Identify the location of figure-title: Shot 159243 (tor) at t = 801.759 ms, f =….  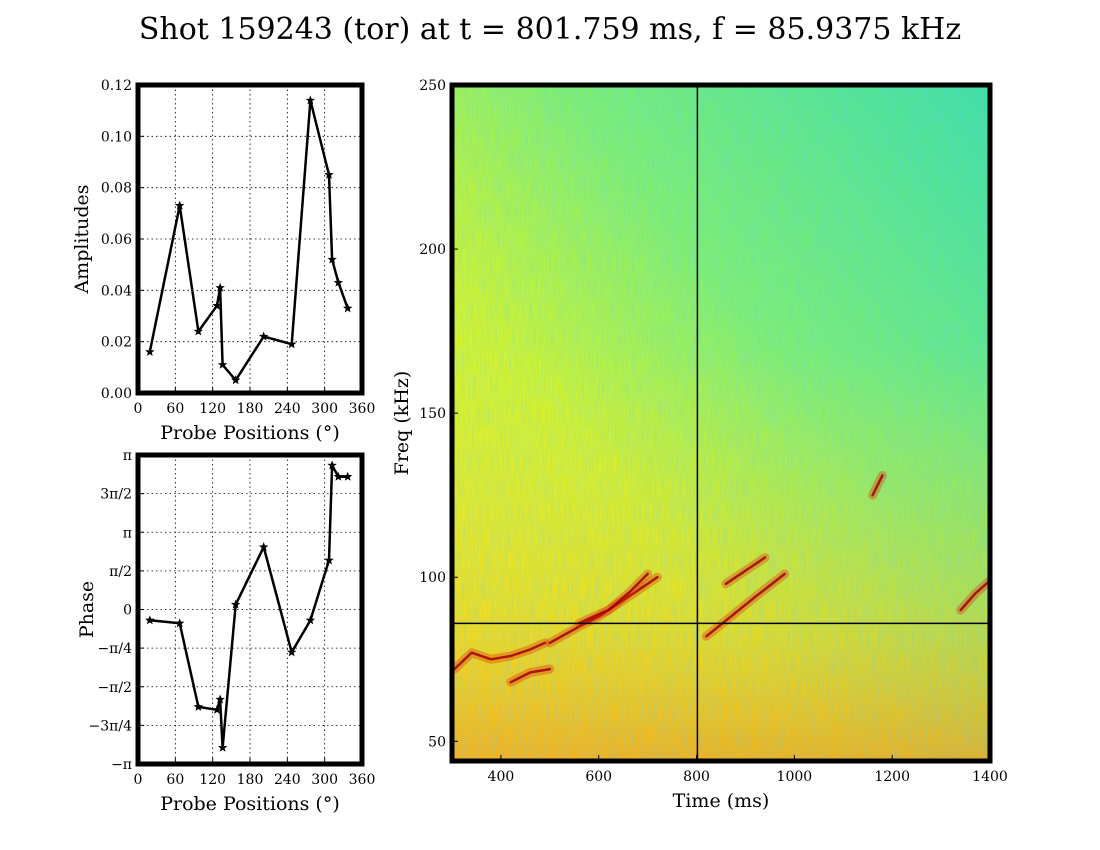
(550, 29).